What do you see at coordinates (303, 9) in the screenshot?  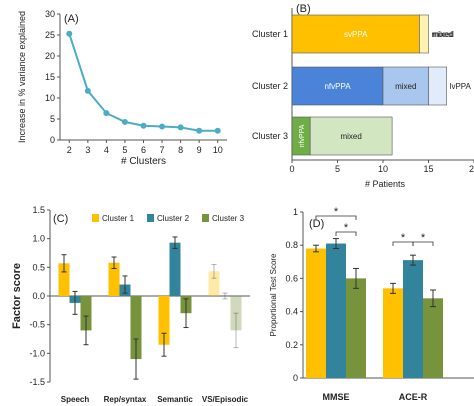 I see `panel-b-label: (B)` at bounding box center [303, 9].